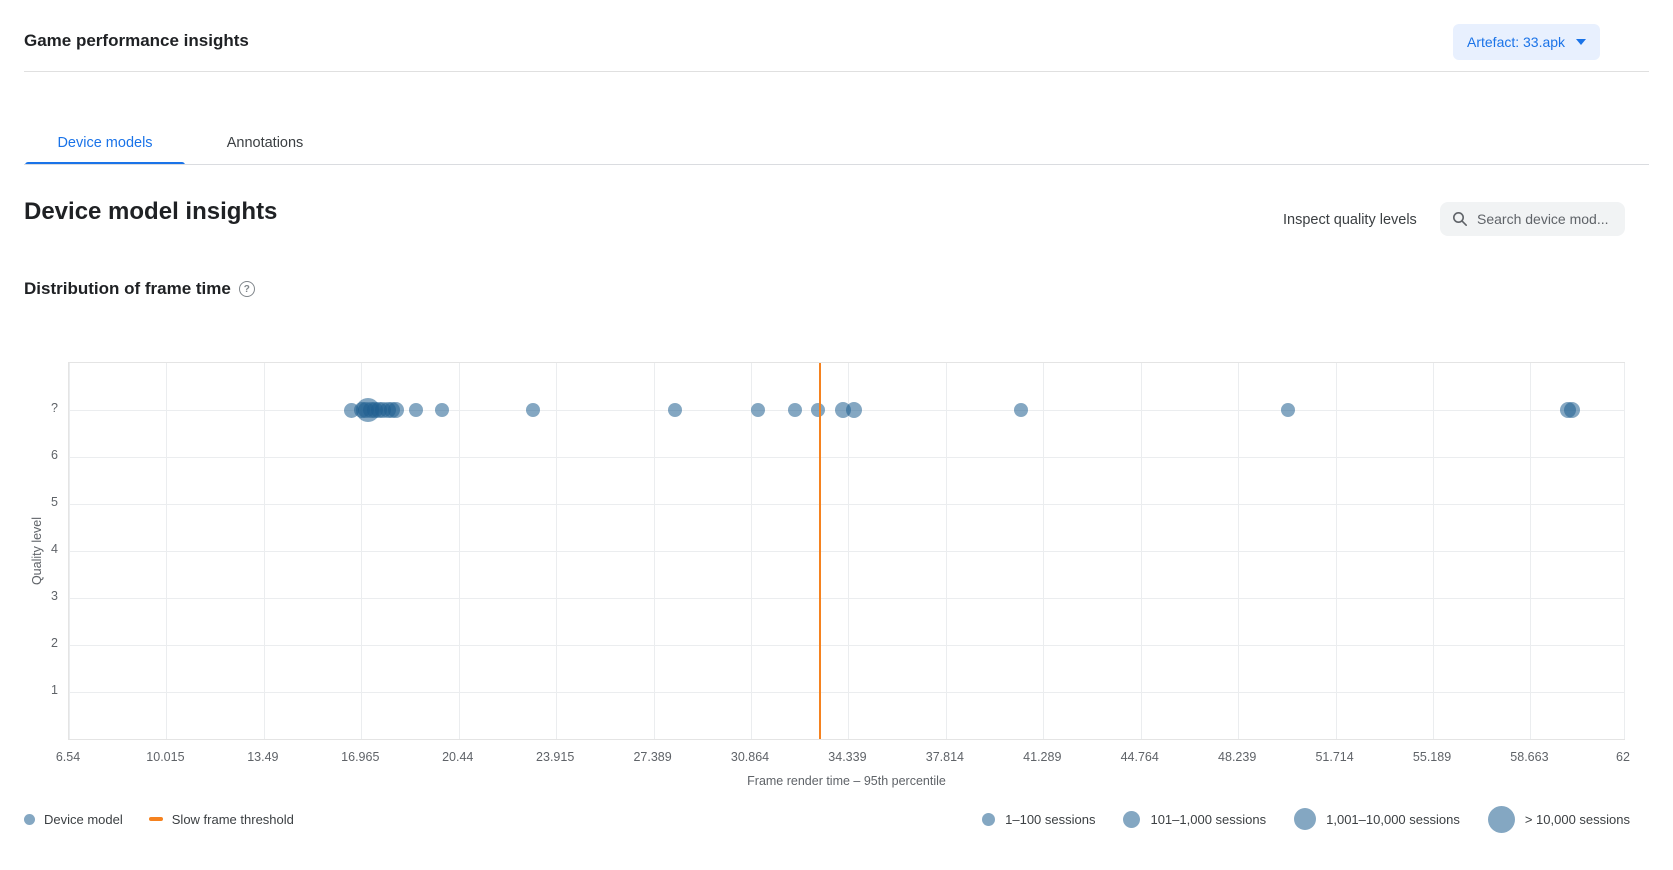 The height and width of the screenshot is (870, 1673). Describe the element at coordinates (1042, 757) in the screenshot. I see `x-tick-label: 41.289` at that location.